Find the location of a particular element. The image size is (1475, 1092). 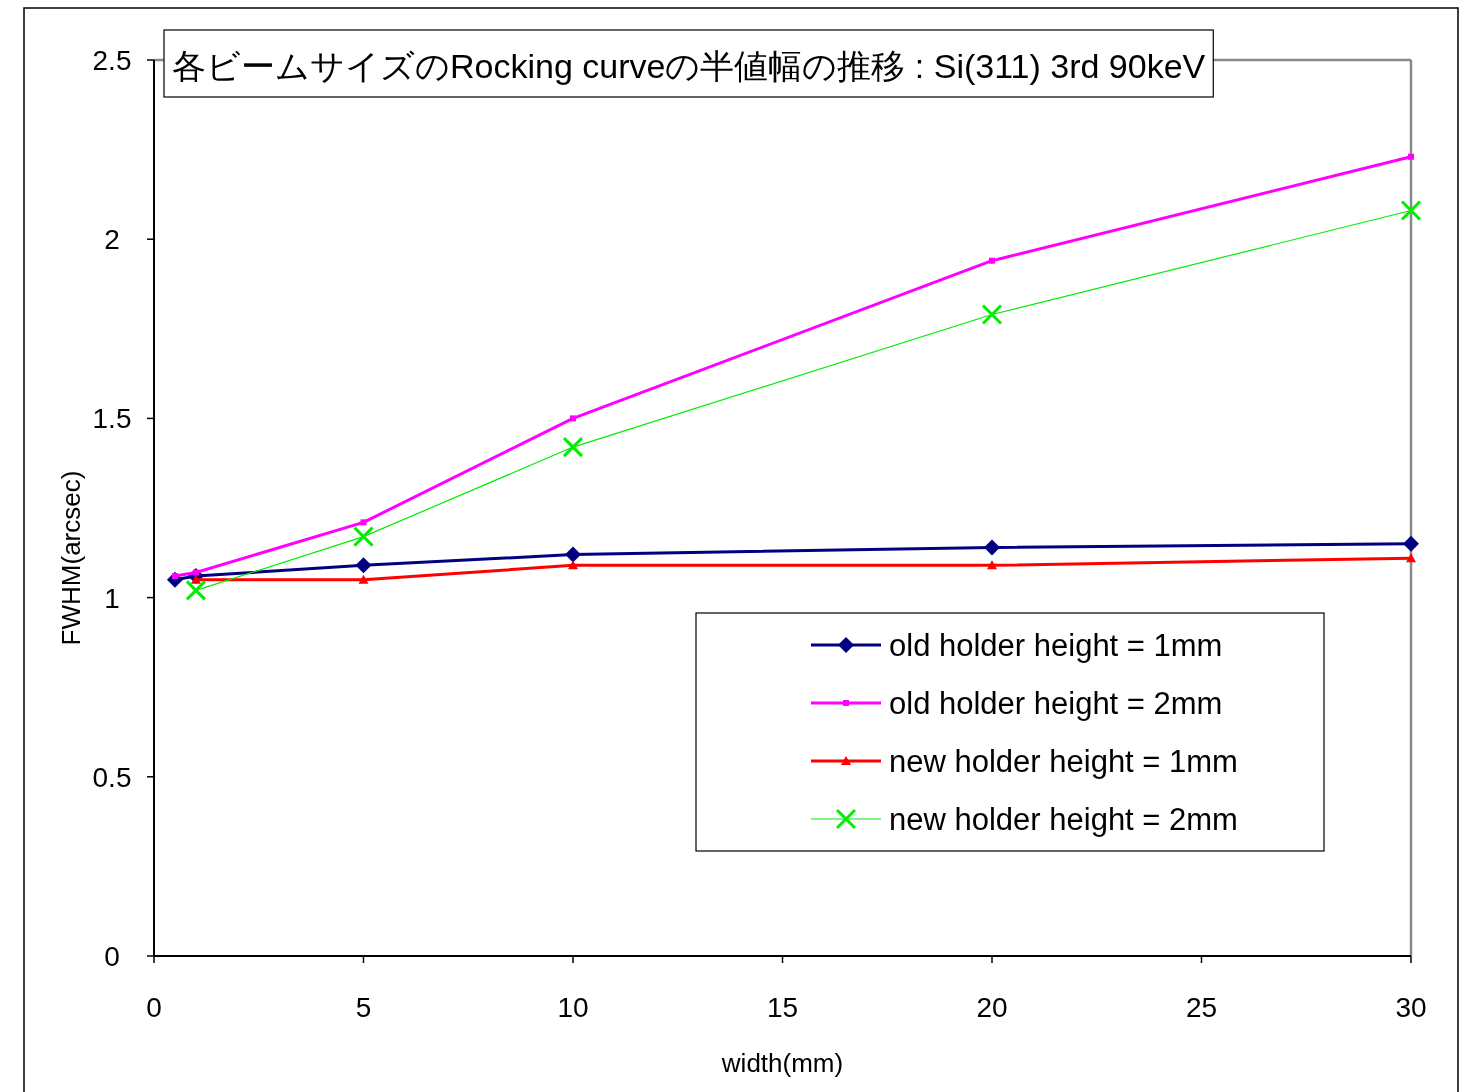

x-tick-label: 25 is located at coordinates (1201, 1007).